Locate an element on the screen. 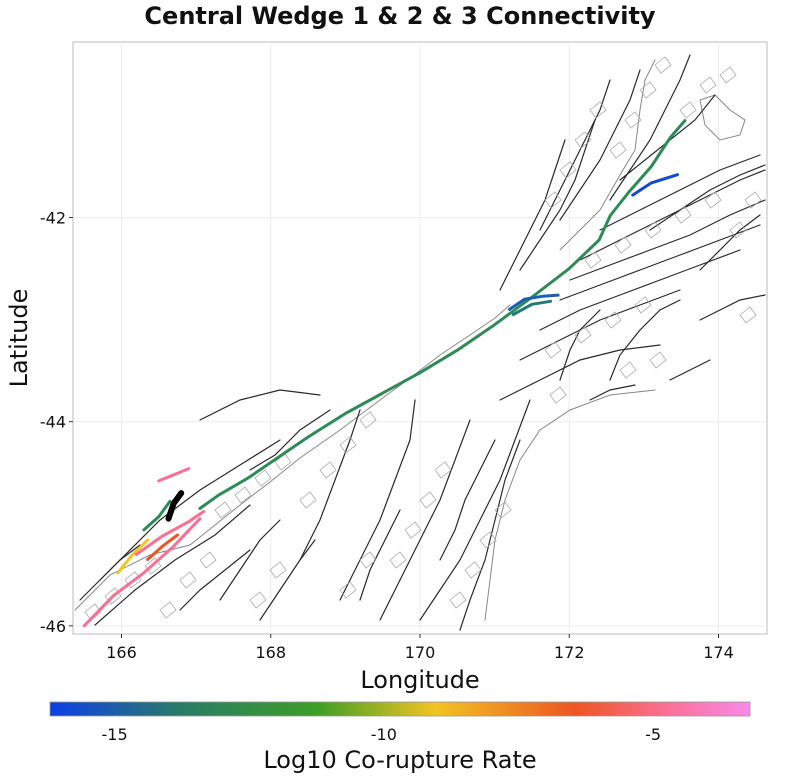 The height and width of the screenshot is (782, 800). colorbar-tick-label: -5 is located at coordinates (653, 734).